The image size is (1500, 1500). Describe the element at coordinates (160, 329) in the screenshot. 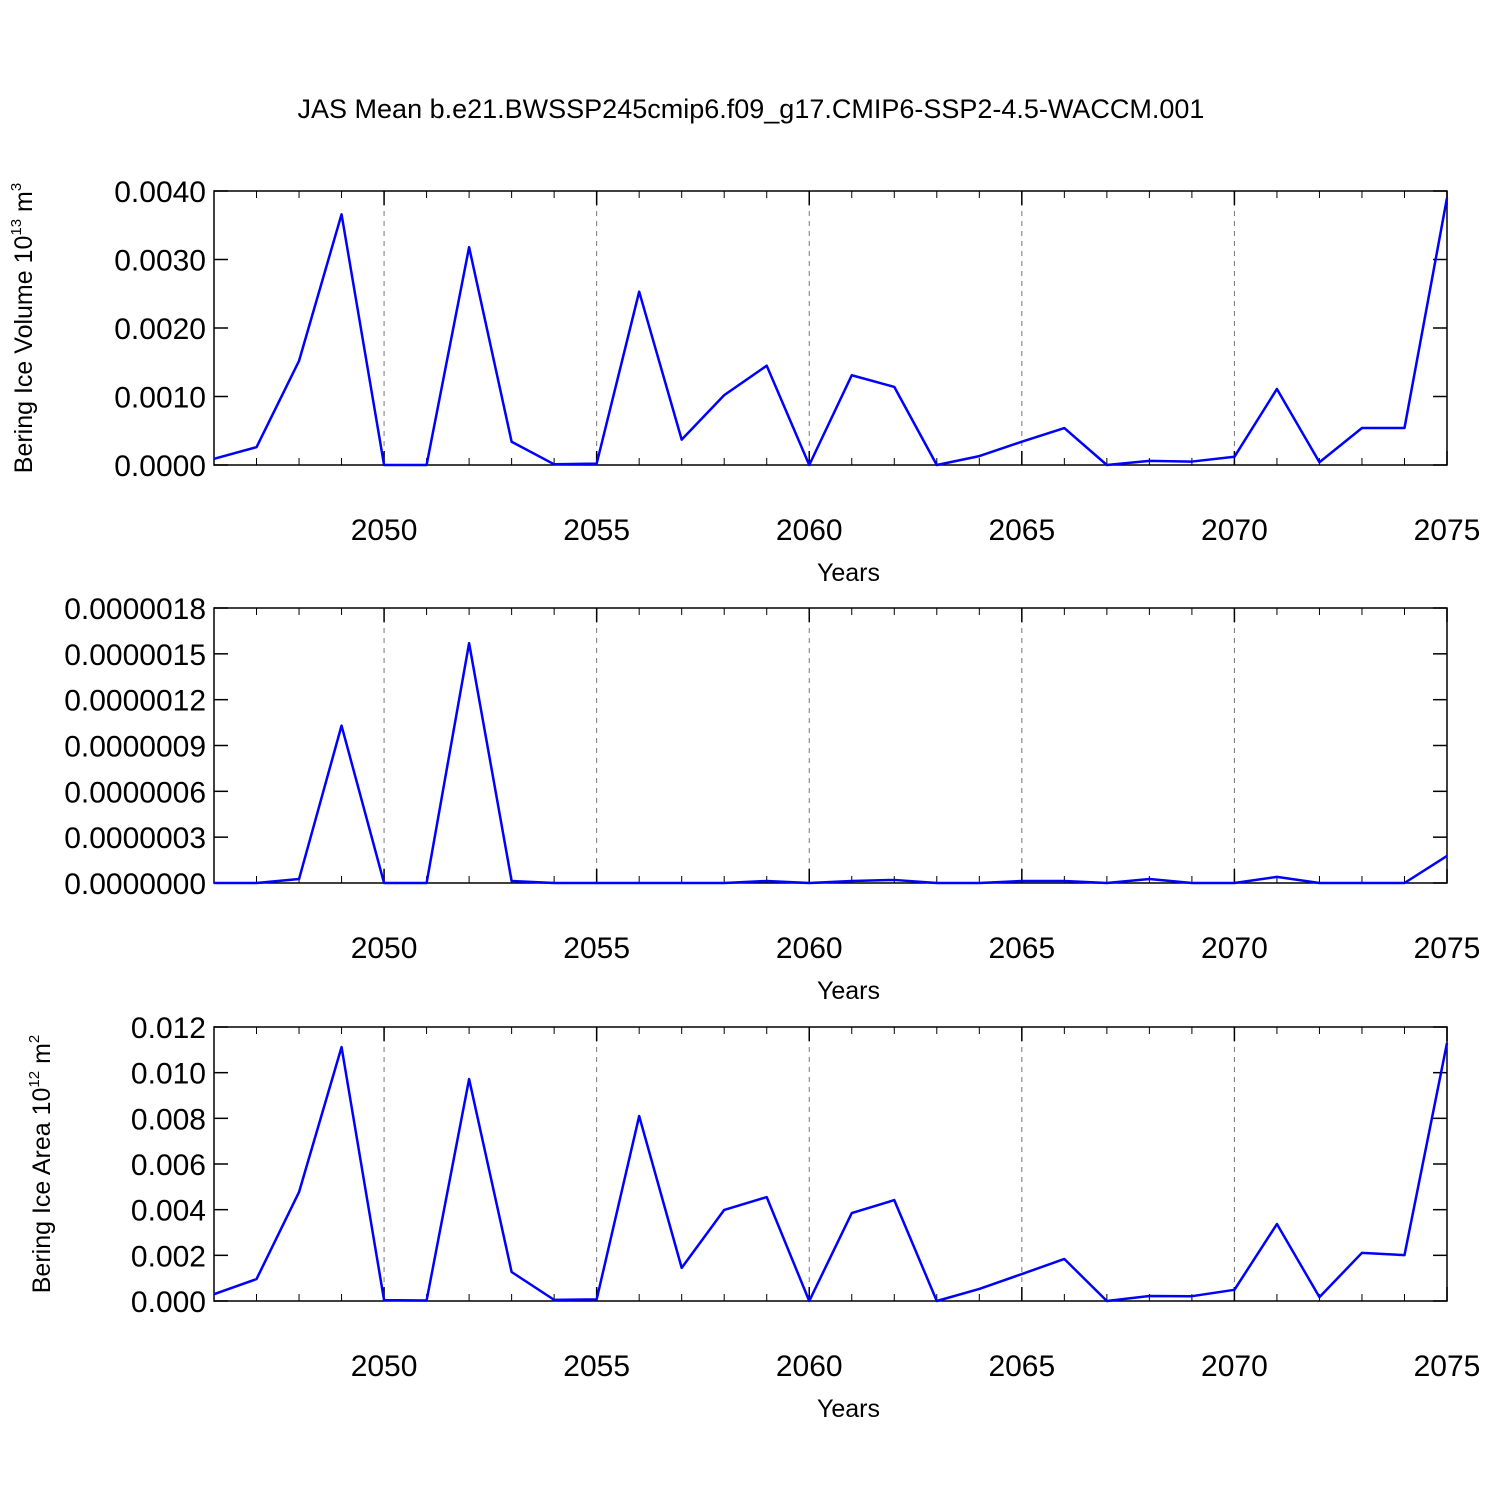

I see `y-tick-label: 0.0020` at that location.